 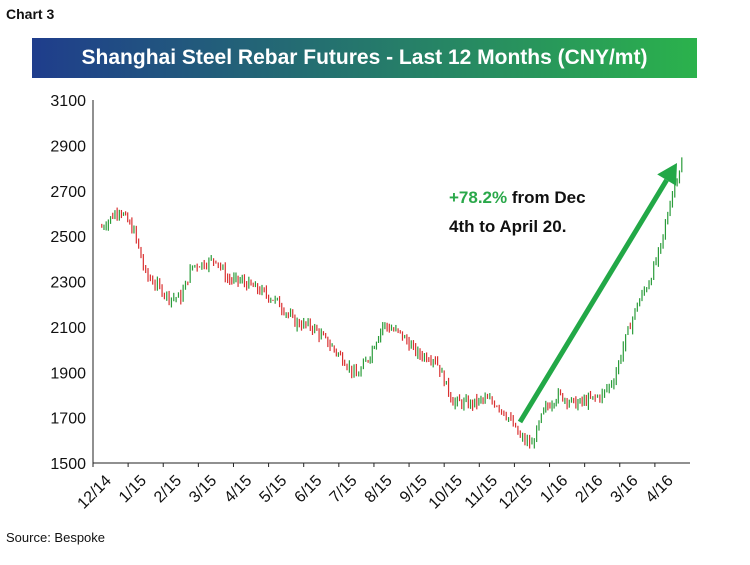 I want to click on x-tick-label: 4/15, so click(x=238, y=489).